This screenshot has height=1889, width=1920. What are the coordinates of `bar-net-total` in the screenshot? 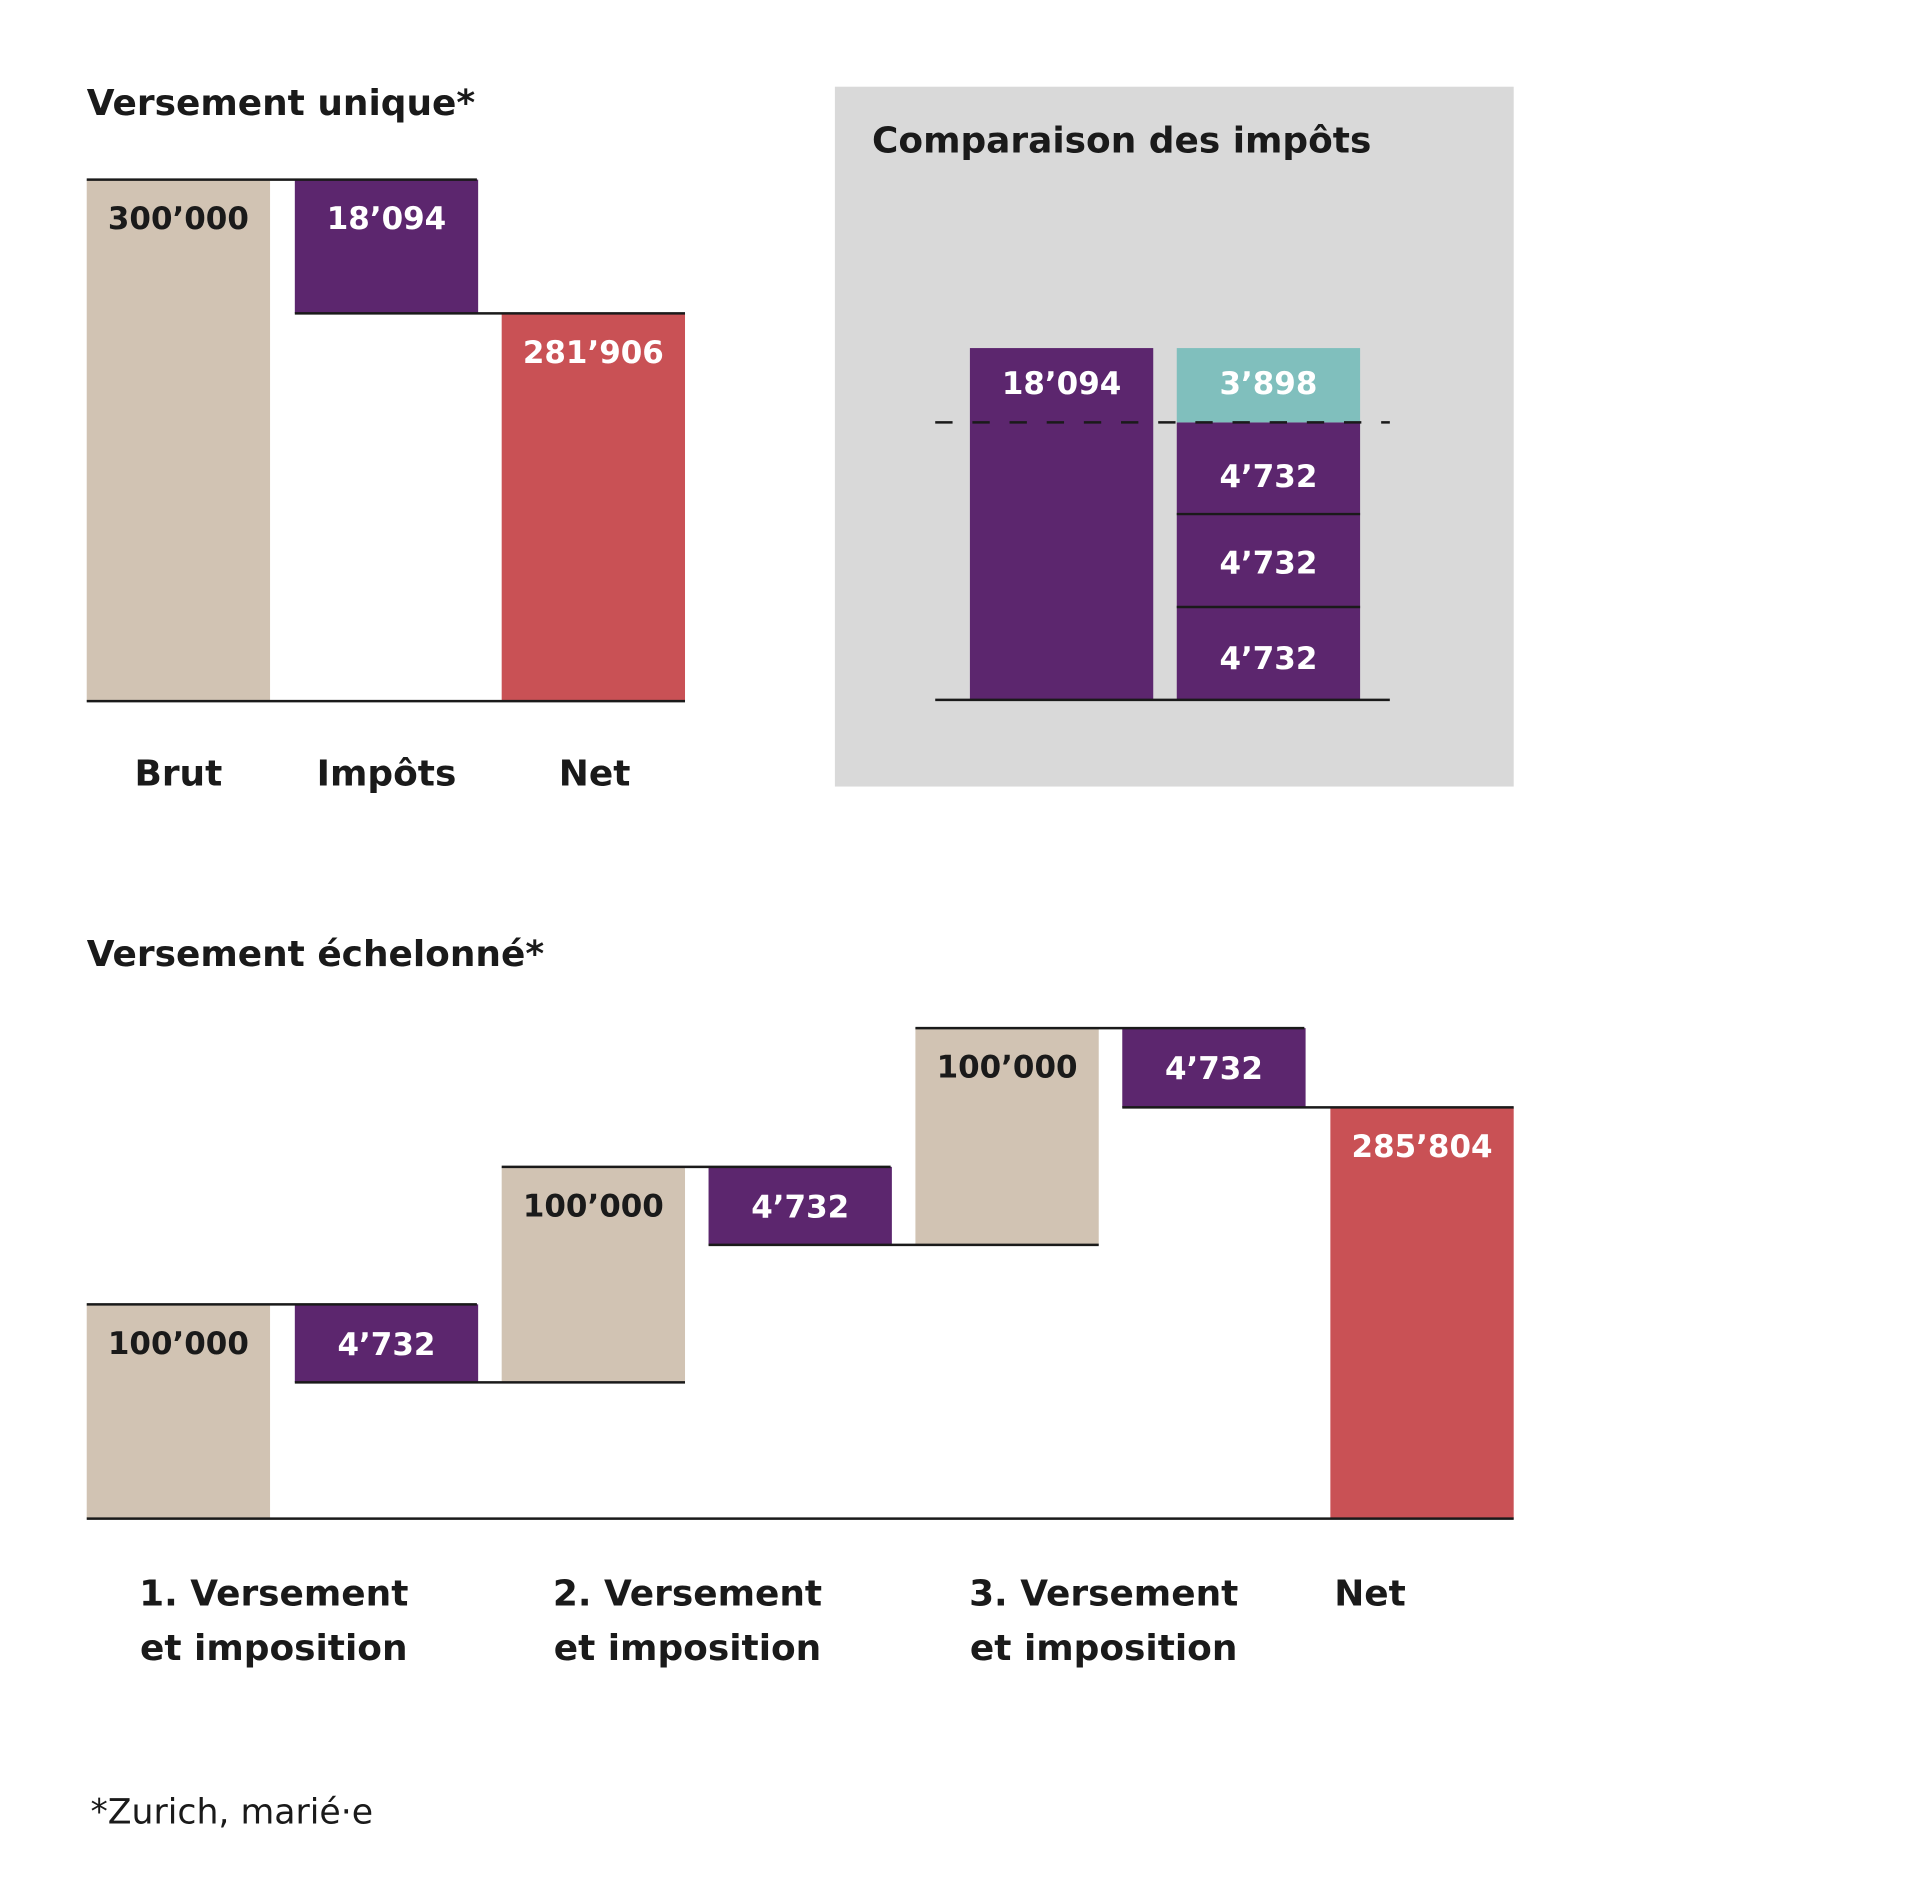 It's located at (1422, 1313).